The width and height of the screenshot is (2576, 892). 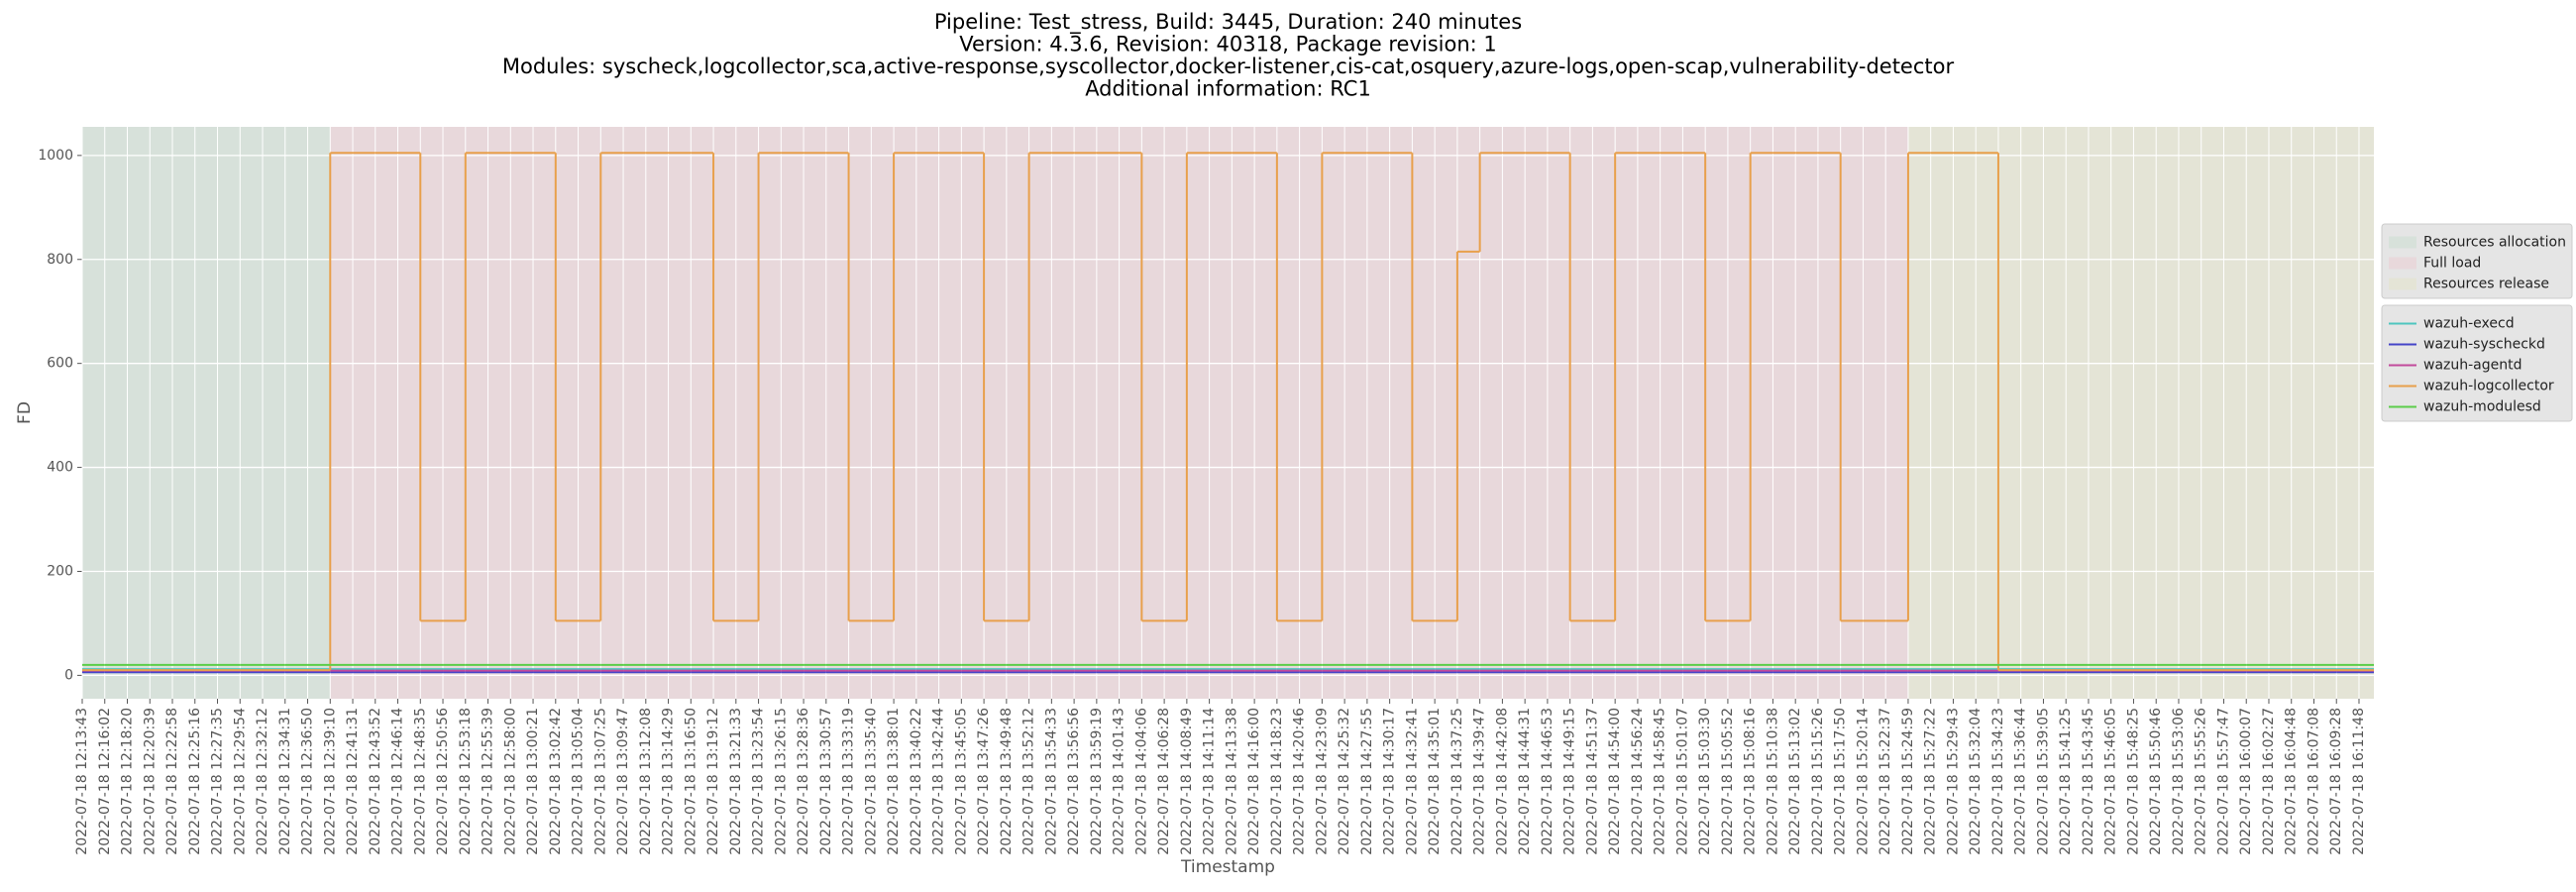 What do you see at coordinates (1300, 782) in the screenshot?
I see `x-tick-label: 2022-07-18 14:20:46` at bounding box center [1300, 782].